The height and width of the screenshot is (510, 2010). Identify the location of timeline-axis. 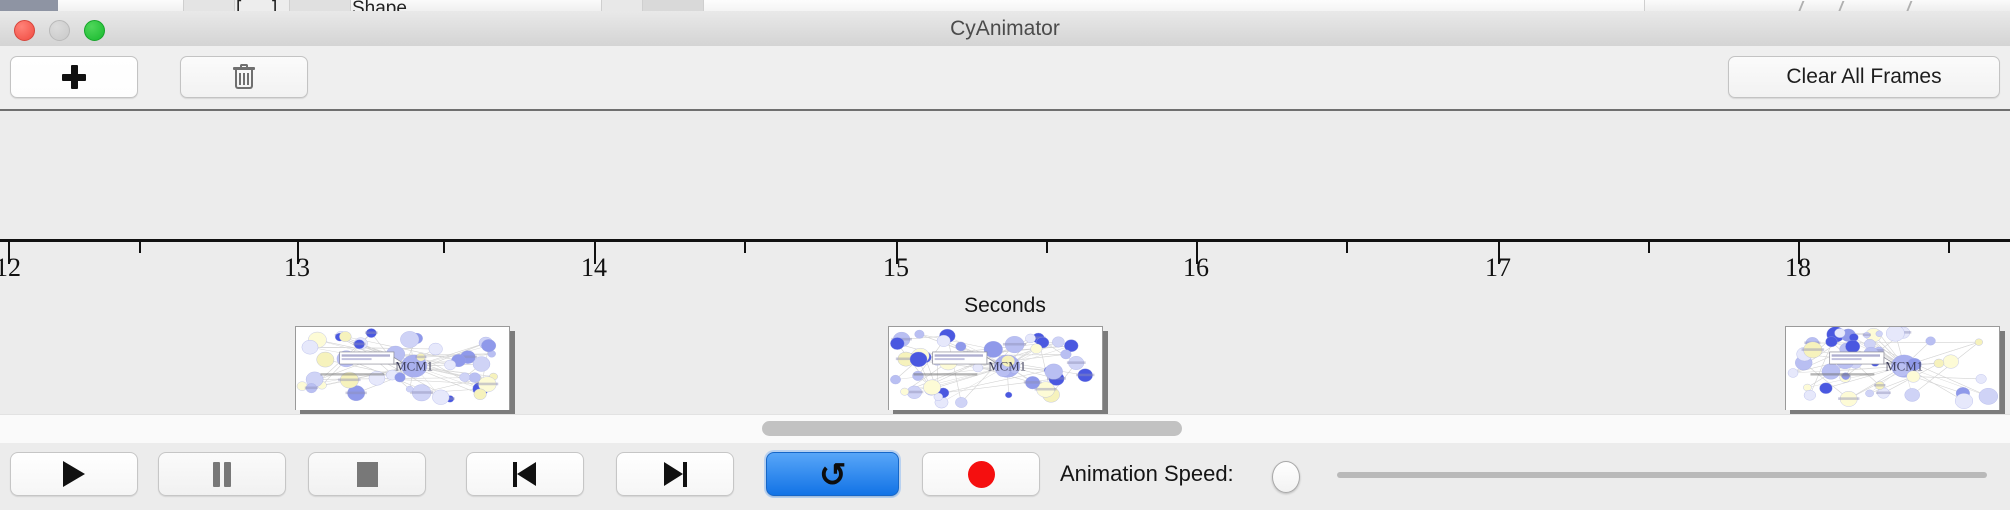
(1005, 240).